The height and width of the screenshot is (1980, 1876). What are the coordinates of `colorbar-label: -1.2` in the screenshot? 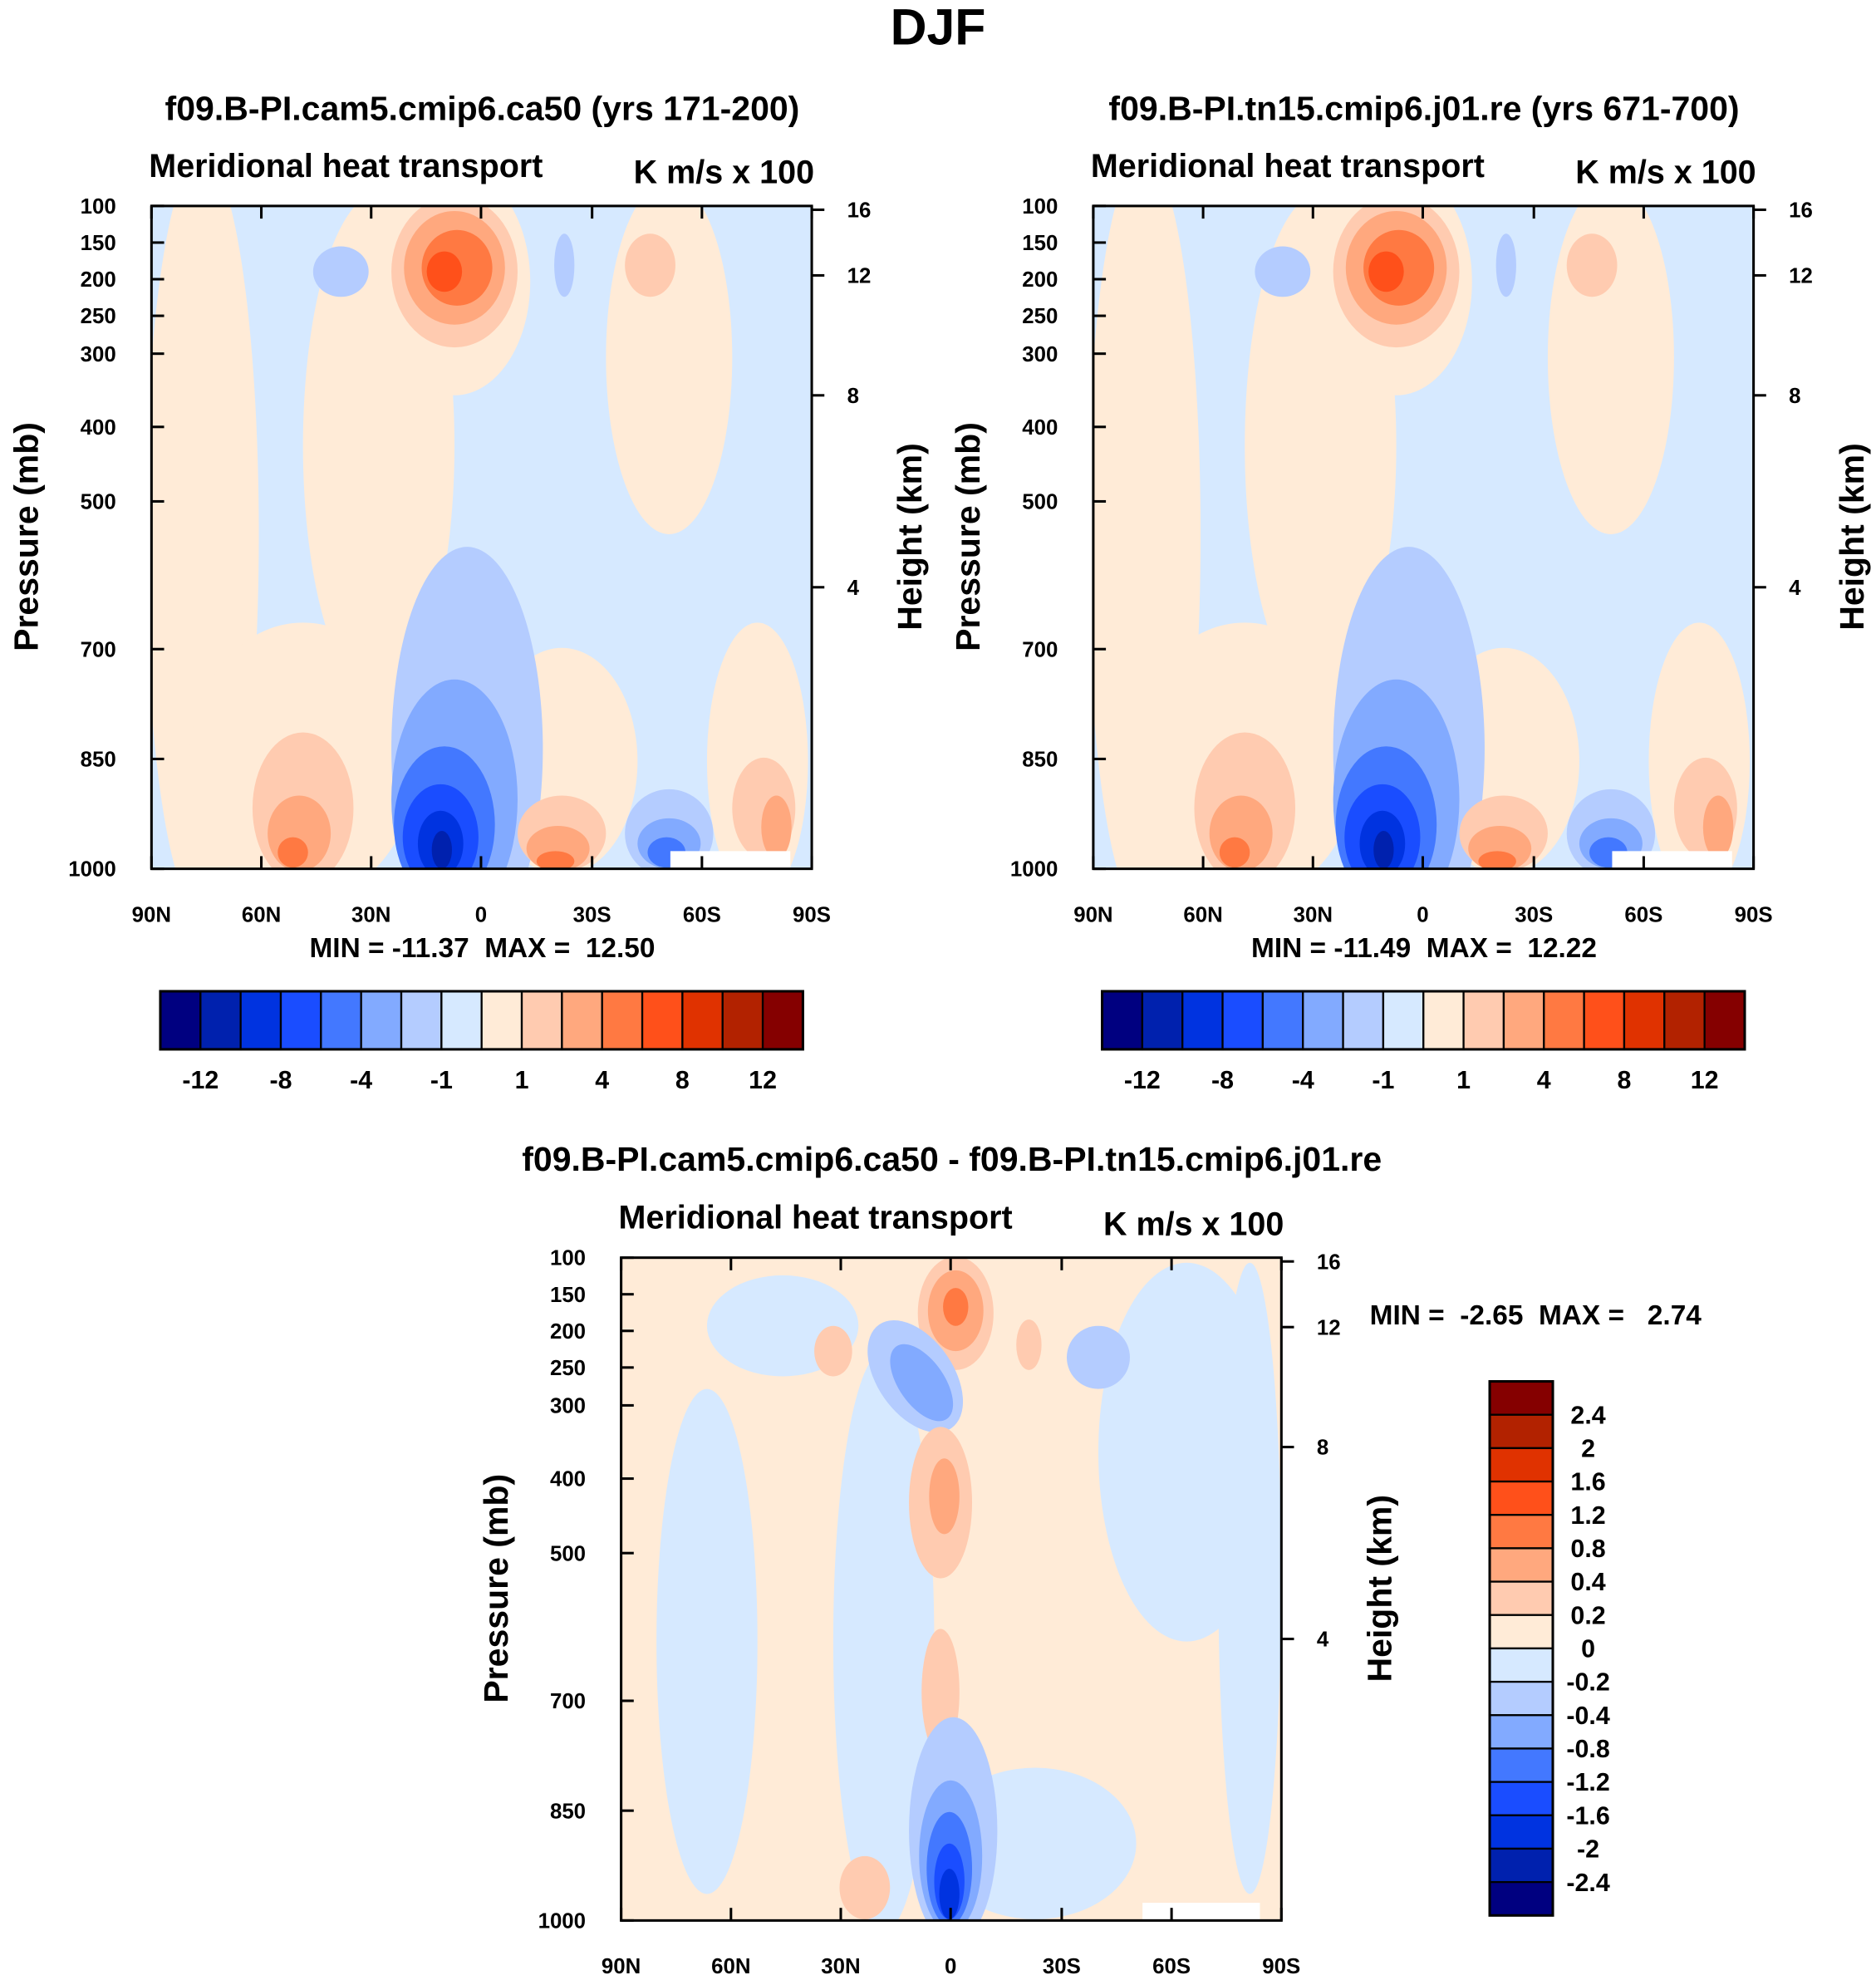 It's located at (1587, 1782).